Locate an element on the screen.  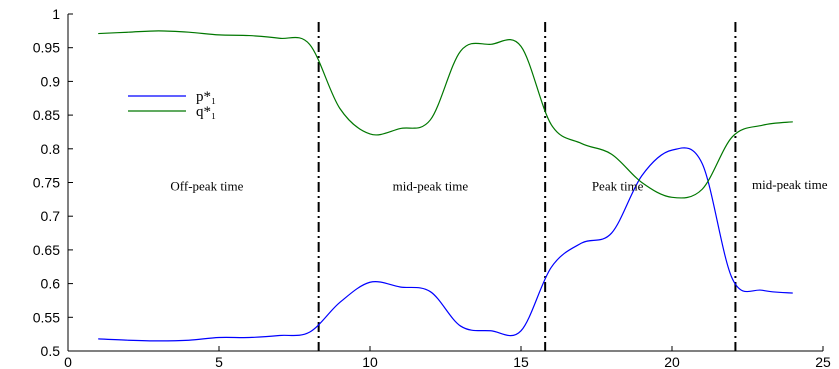
y-tick-label: 0.7 is located at coordinates (51, 216).